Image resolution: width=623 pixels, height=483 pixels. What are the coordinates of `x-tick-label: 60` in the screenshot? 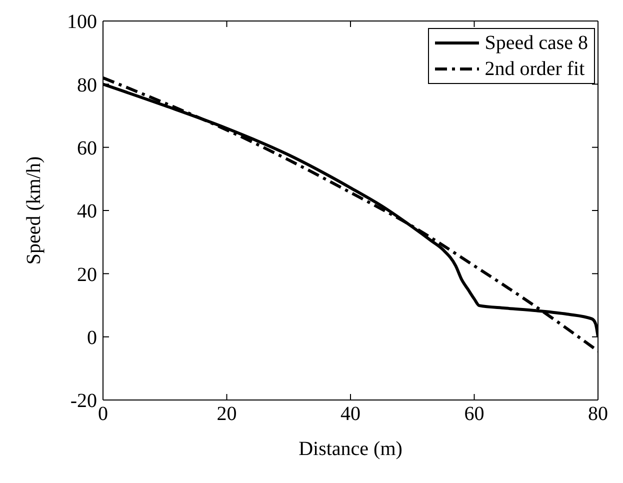 It's located at (474, 414).